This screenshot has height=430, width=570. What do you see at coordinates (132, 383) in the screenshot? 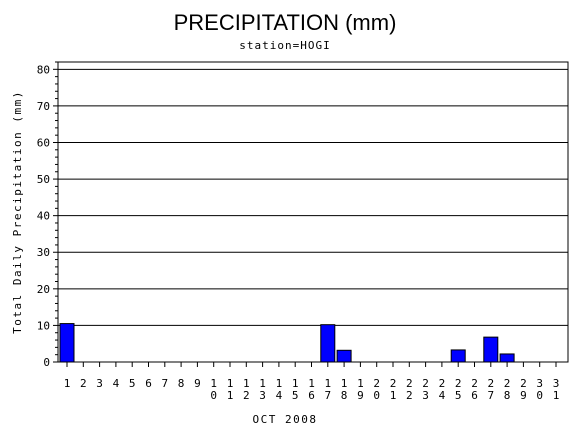
I see `x-tick-label: 5` at bounding box center [132, 383].